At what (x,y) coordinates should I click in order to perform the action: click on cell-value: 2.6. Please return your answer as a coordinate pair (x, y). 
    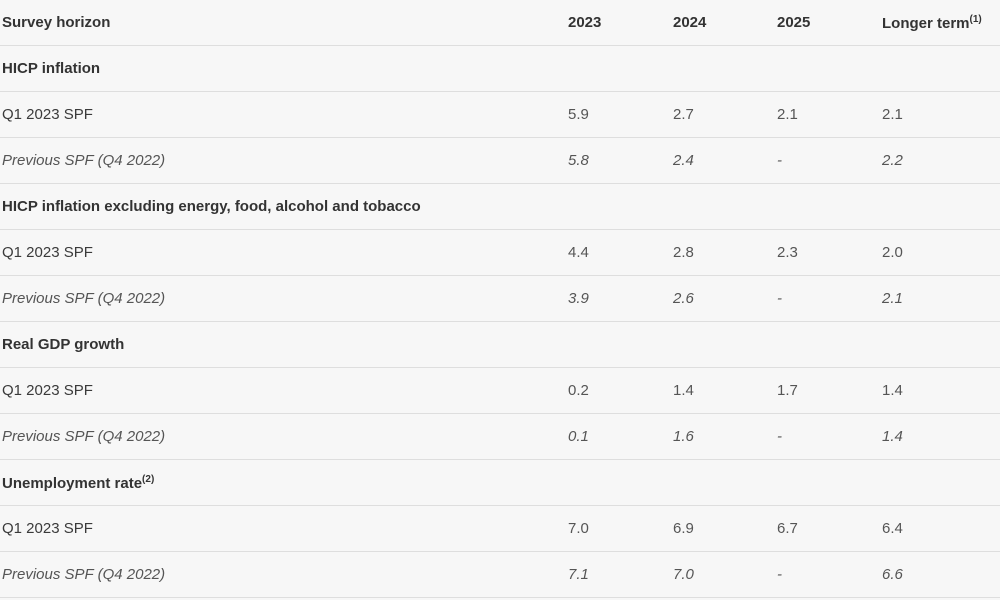
    Looking at the image, I should click on (723, 298).